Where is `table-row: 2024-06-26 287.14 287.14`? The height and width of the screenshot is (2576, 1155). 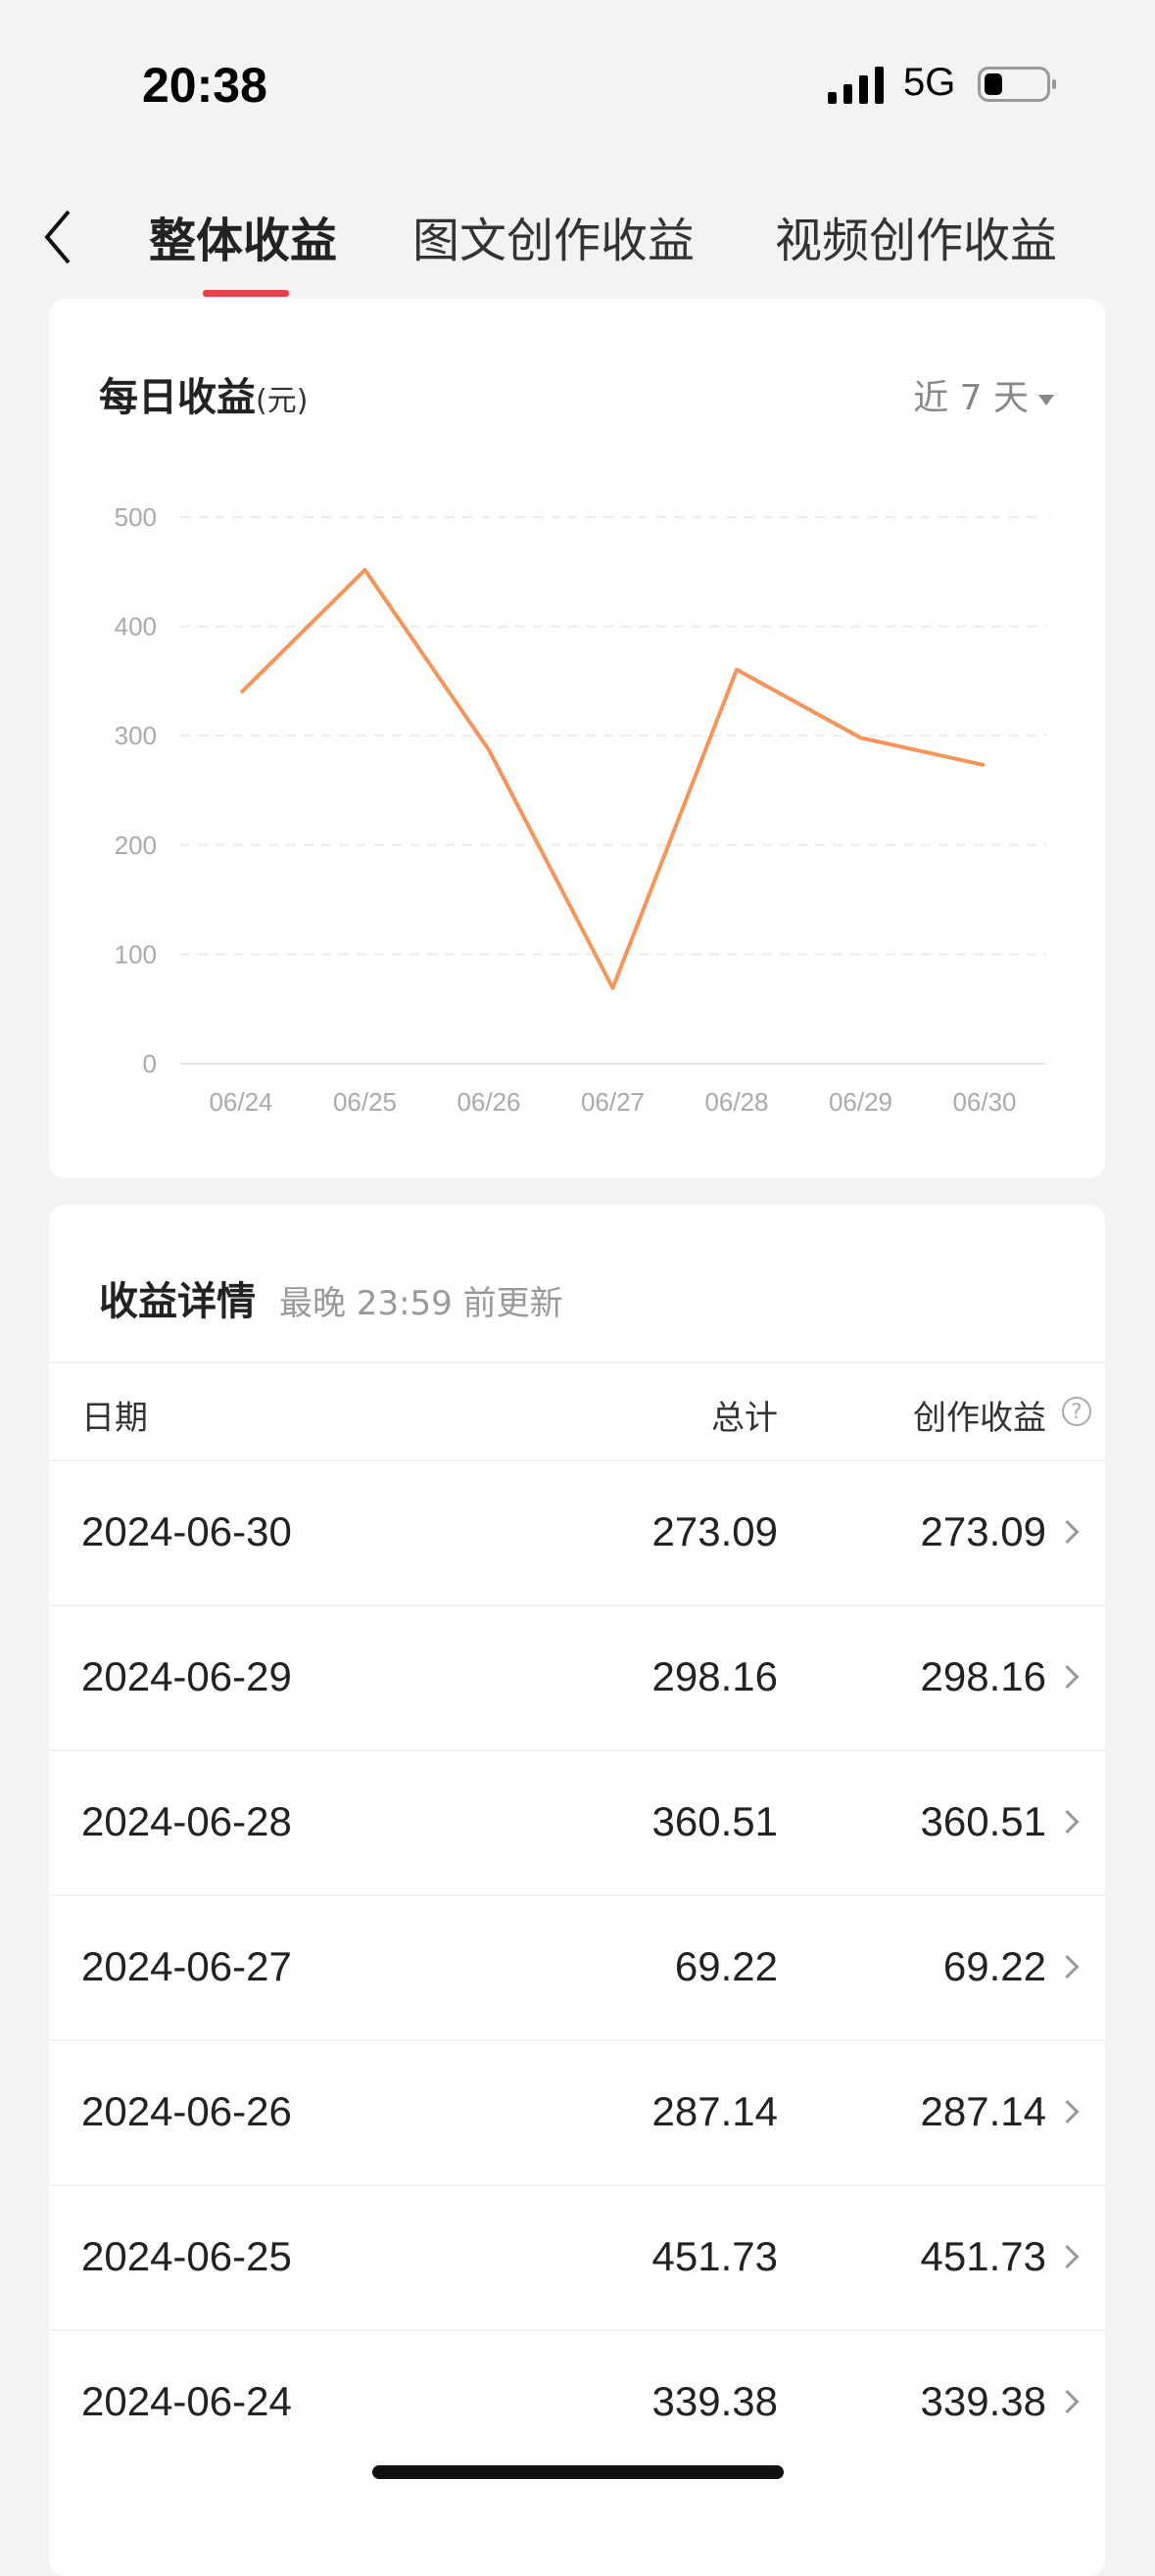 table-row: 2024-06-26 287.14 287.14 is located at coordinates (577, 2112).